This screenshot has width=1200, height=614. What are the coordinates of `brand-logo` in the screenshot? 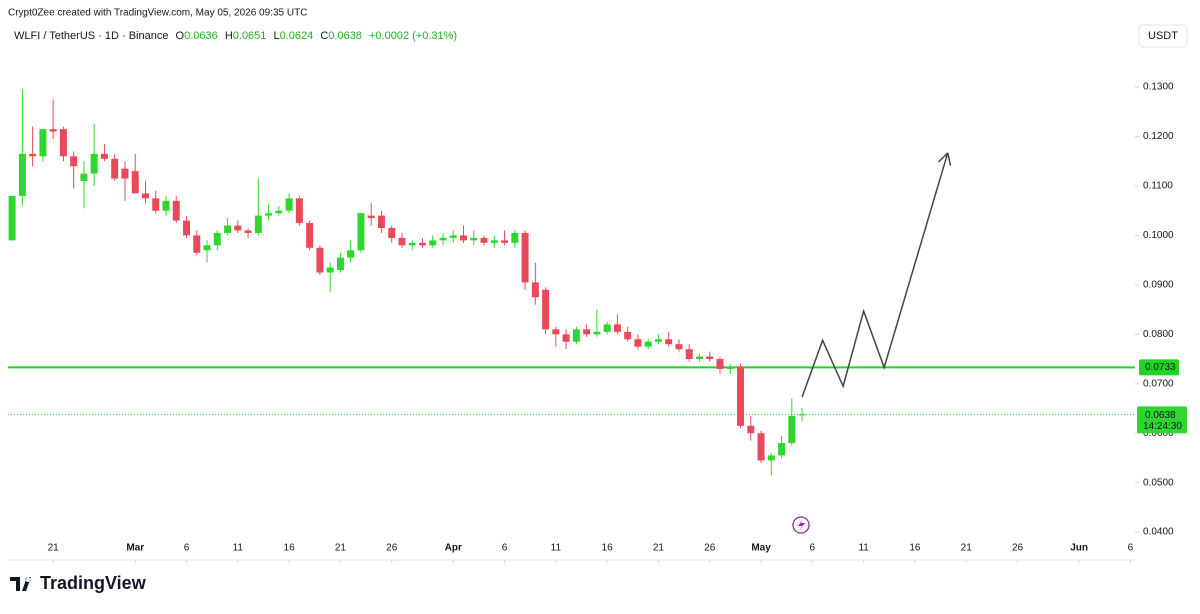 It's located at (20, 584).